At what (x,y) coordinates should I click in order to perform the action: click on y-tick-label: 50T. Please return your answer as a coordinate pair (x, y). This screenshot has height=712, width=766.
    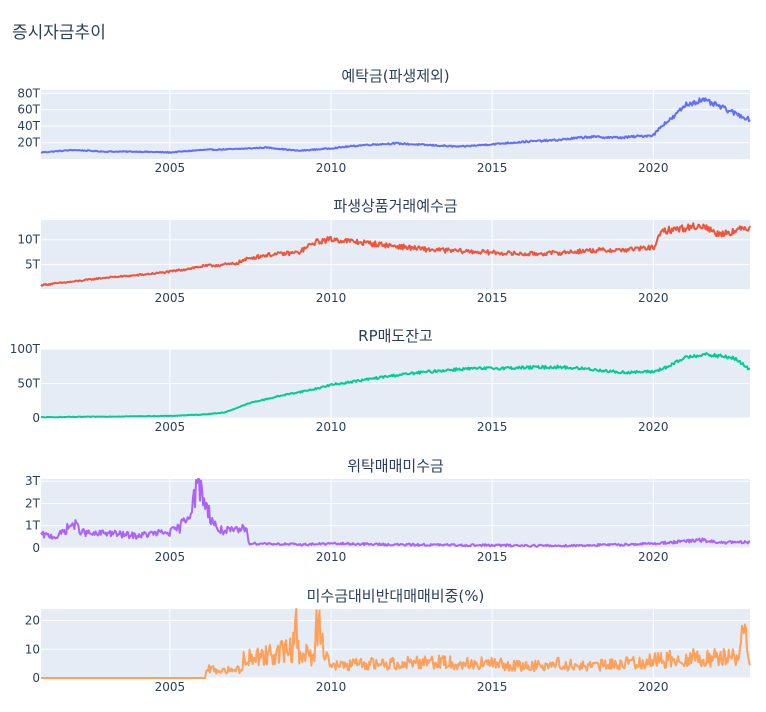
    Looking at the image, I should click on (28, 384).